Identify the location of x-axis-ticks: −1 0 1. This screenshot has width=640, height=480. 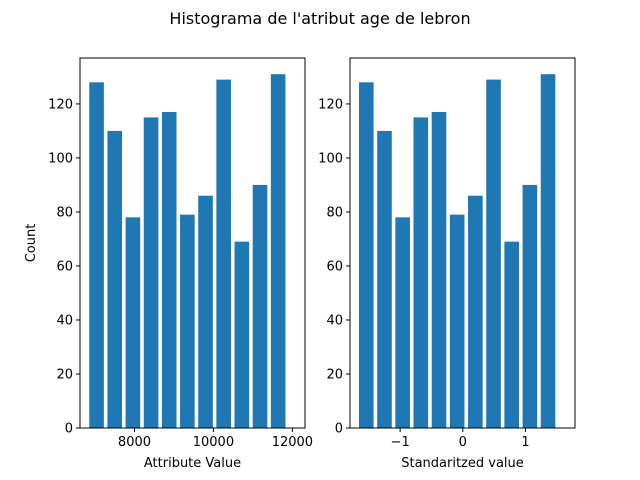
(460, 439).